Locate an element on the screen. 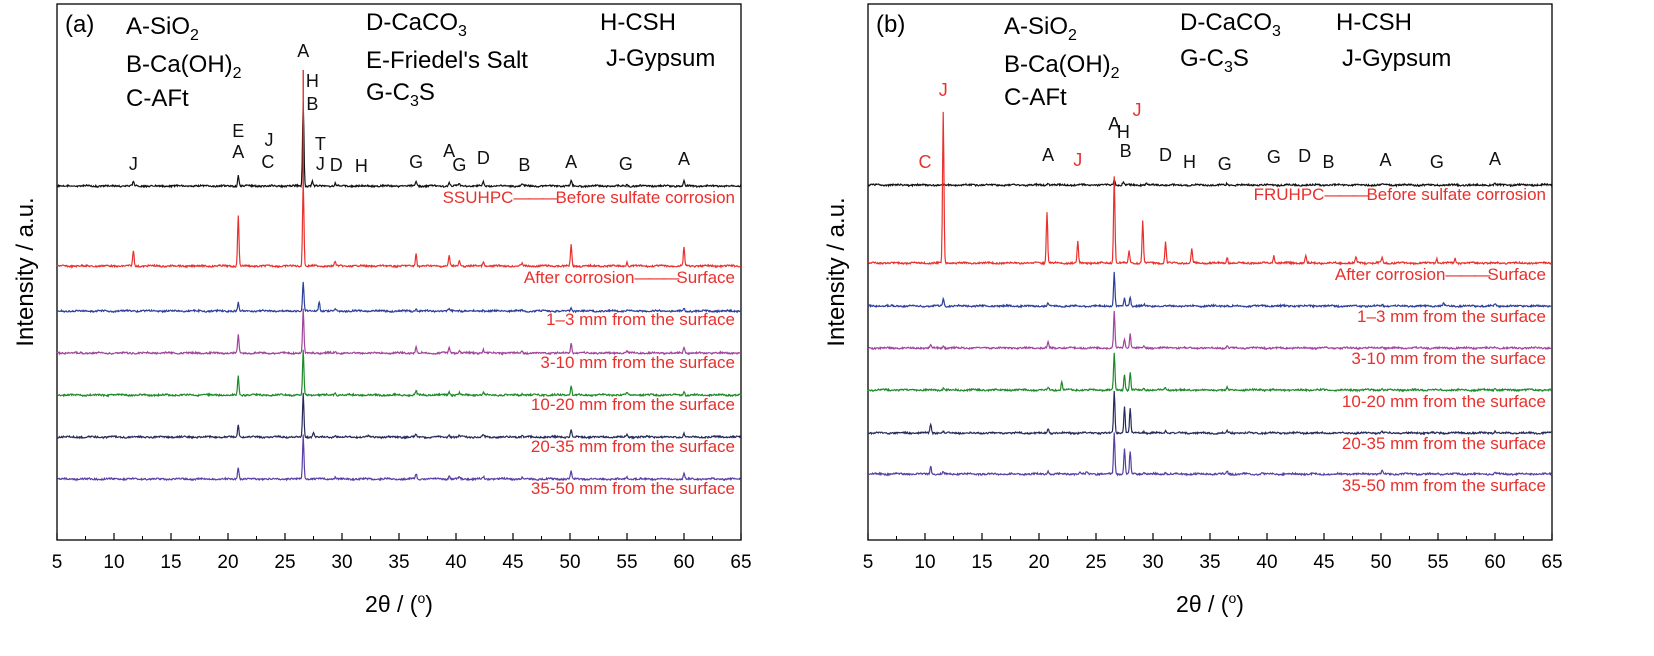 Image resolution: width=1654 pixels, height=656 pixels. series-label: After corrosion———Surface is located at coordinates (1440, 274).